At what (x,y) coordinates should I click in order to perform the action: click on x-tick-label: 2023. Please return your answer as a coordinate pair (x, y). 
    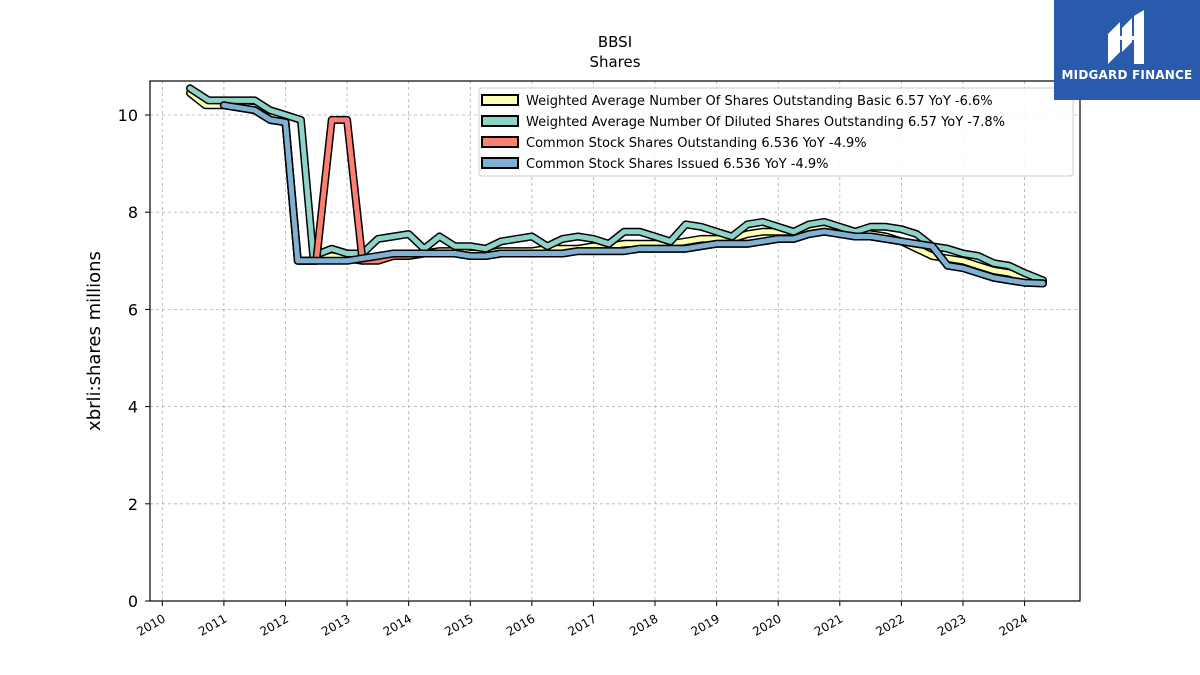
    Looking at the image, I should click on (951, 624).